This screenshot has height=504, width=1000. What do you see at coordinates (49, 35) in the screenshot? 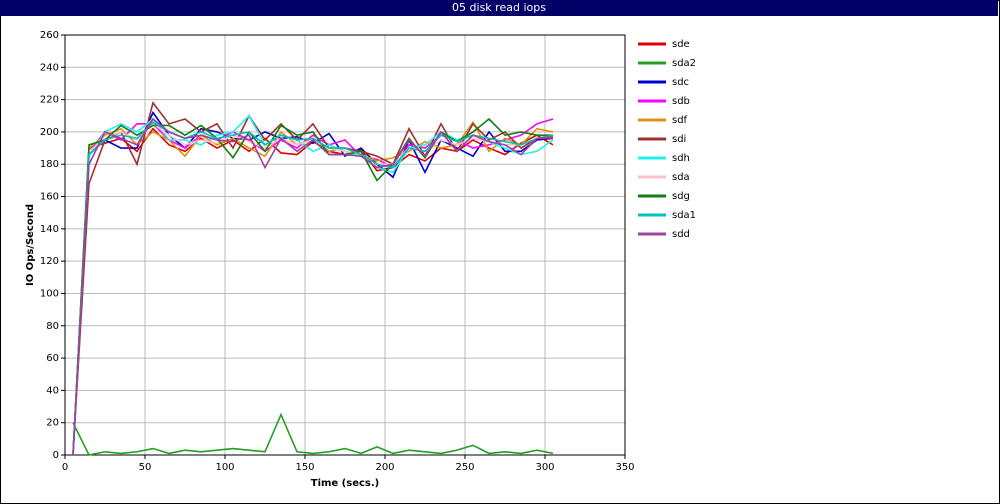
I see `y-tick-label: 260` at bounding box center [49, 35].